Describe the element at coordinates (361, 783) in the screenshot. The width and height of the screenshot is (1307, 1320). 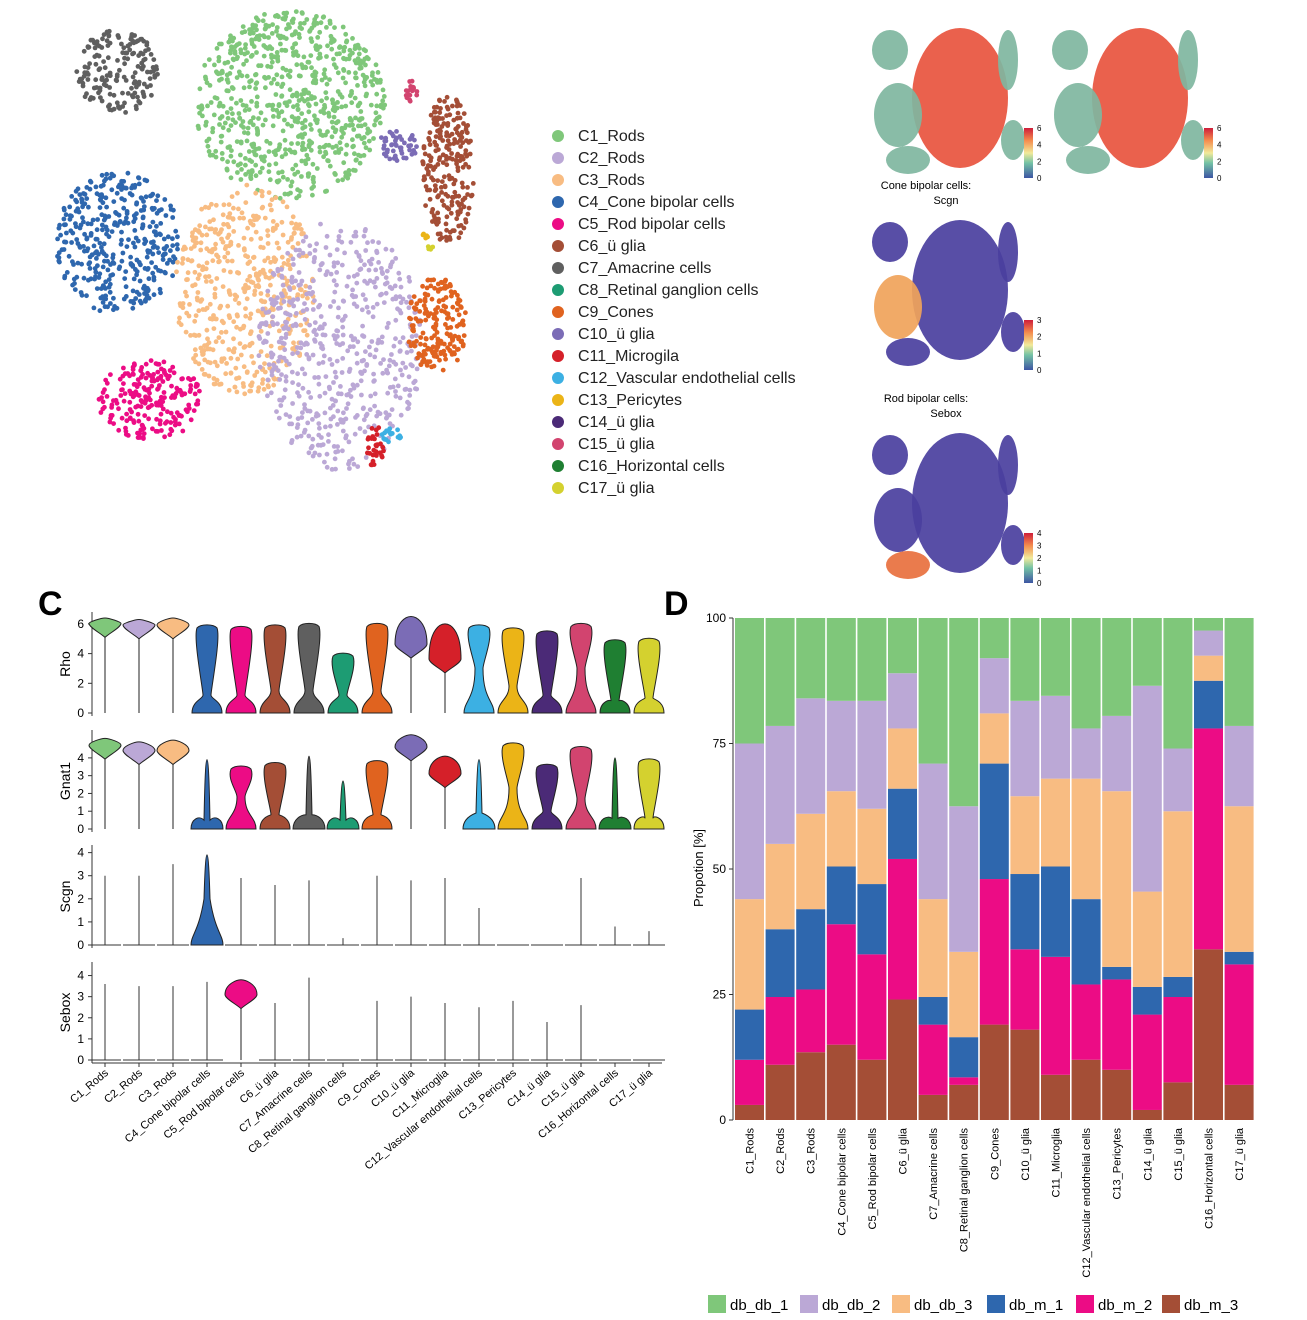
I see `violin-row-gnat1: 0 1 2 3 4 Gnat1` at that location.